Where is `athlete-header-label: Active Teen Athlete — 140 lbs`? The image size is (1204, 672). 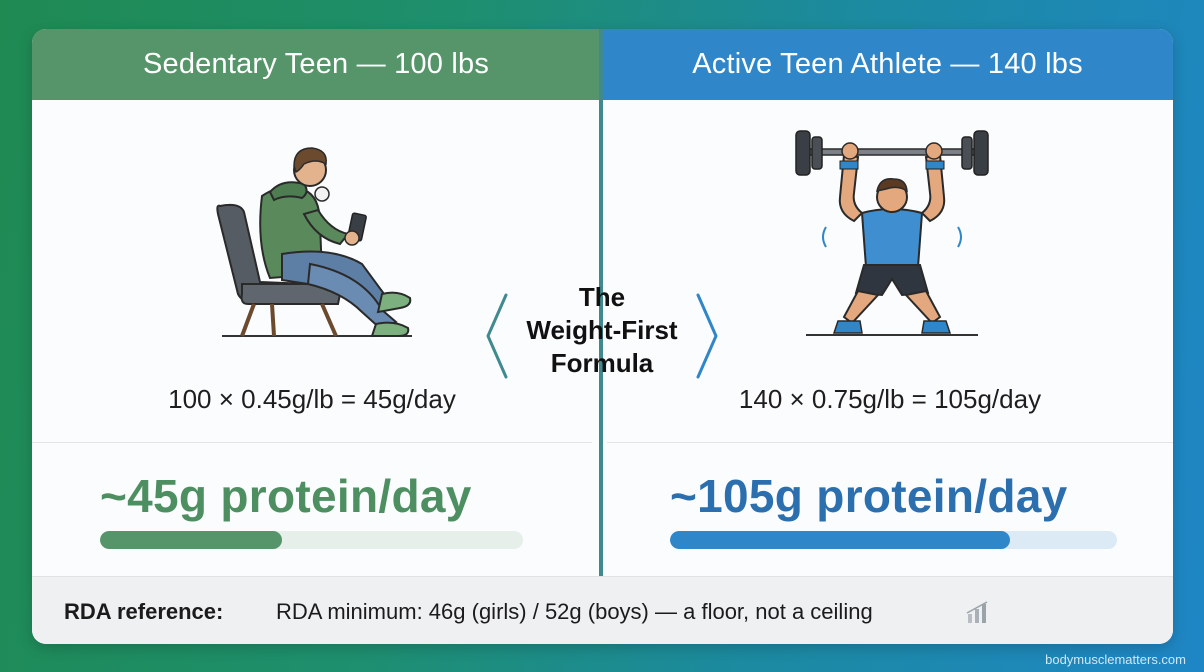
athlete-header-label: Active Teen Athlete — 140 lbs is located at coordinates (887, 64).